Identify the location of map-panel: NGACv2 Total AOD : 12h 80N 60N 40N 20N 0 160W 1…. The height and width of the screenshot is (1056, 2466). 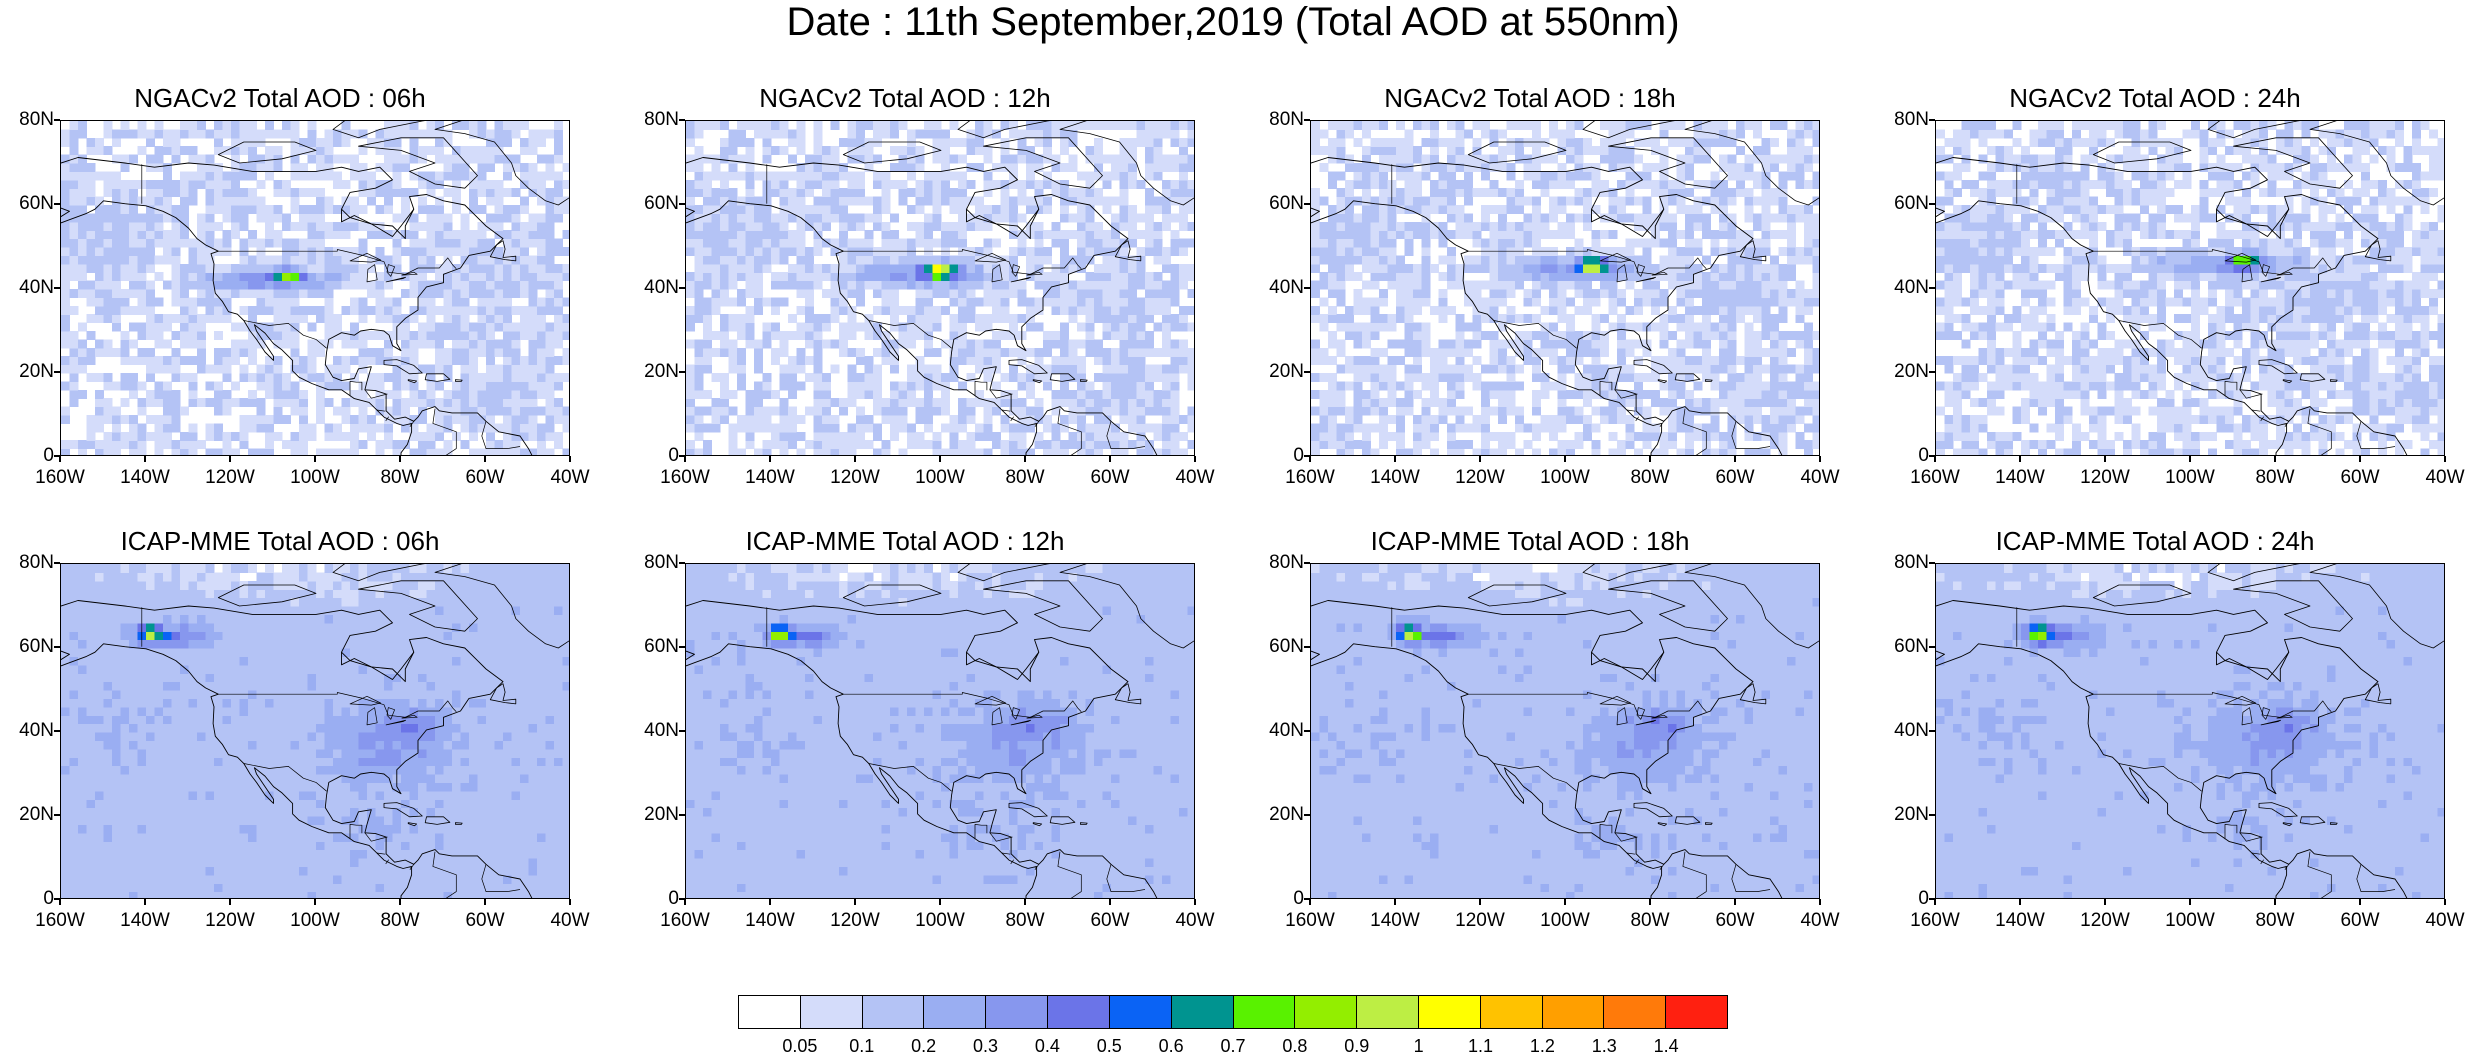
(919, 290).